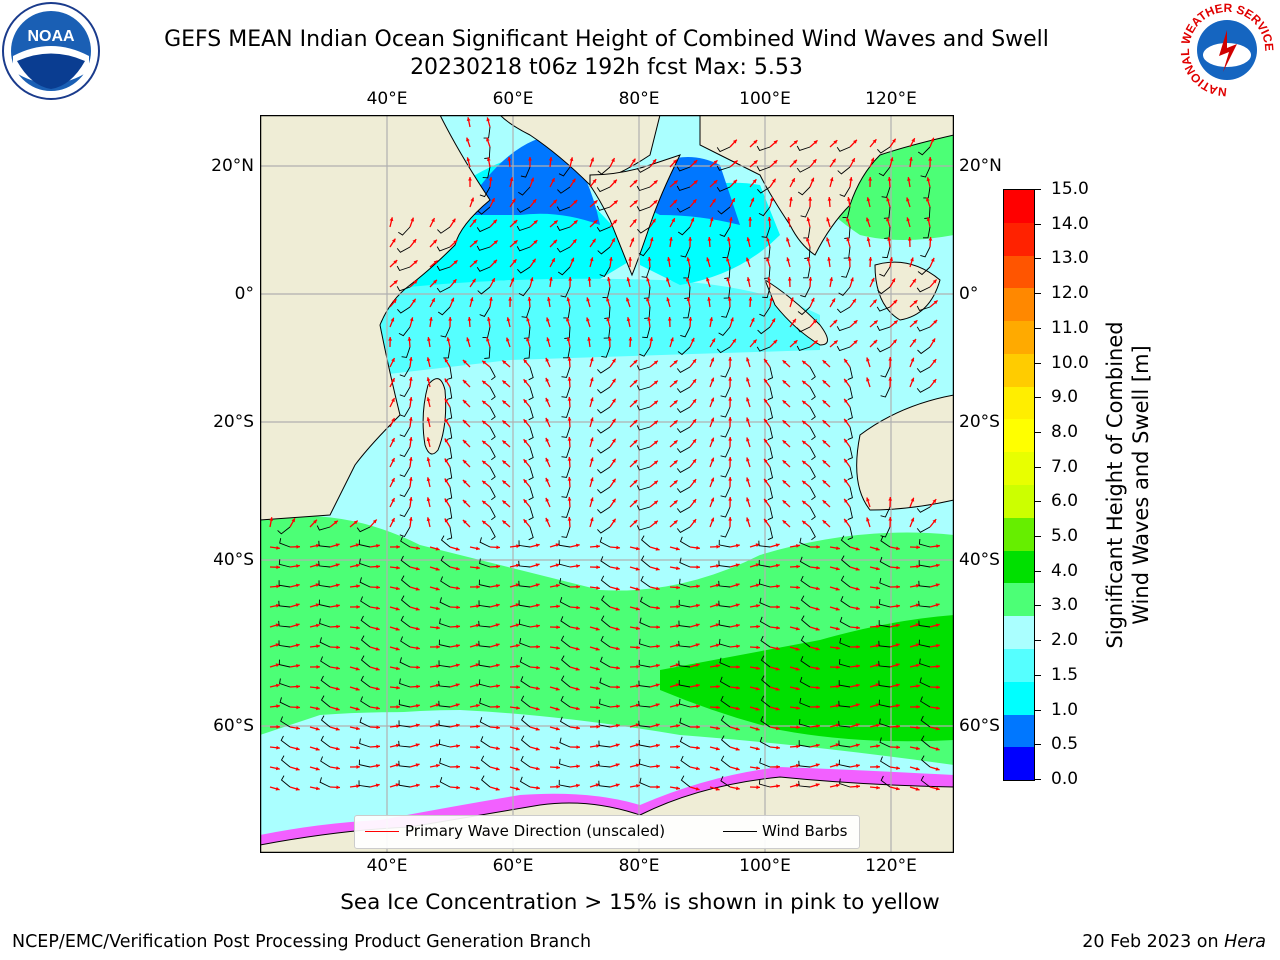 This screenshot has height=960, width=1280. What do you see at coordinates (387, 99) in the screenshot?
I see `lon-label-top-40E: 40°E` at bounding box center [387, 99].